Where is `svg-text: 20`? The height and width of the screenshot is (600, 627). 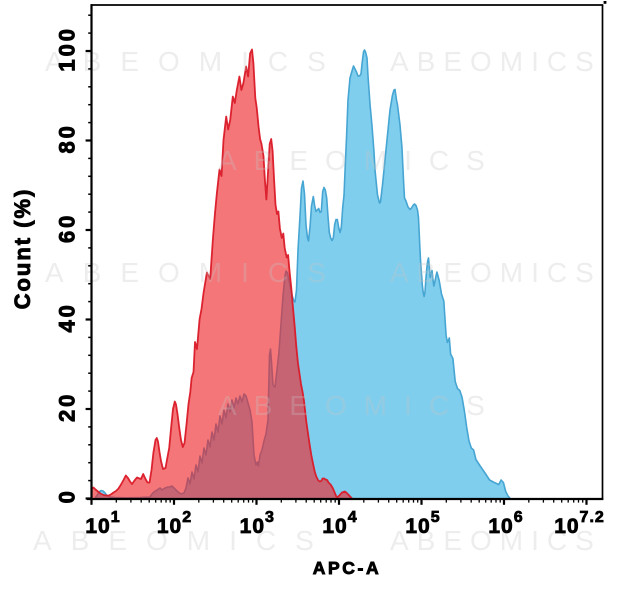 svg-text: 20 is located at coordinates (67, 407).